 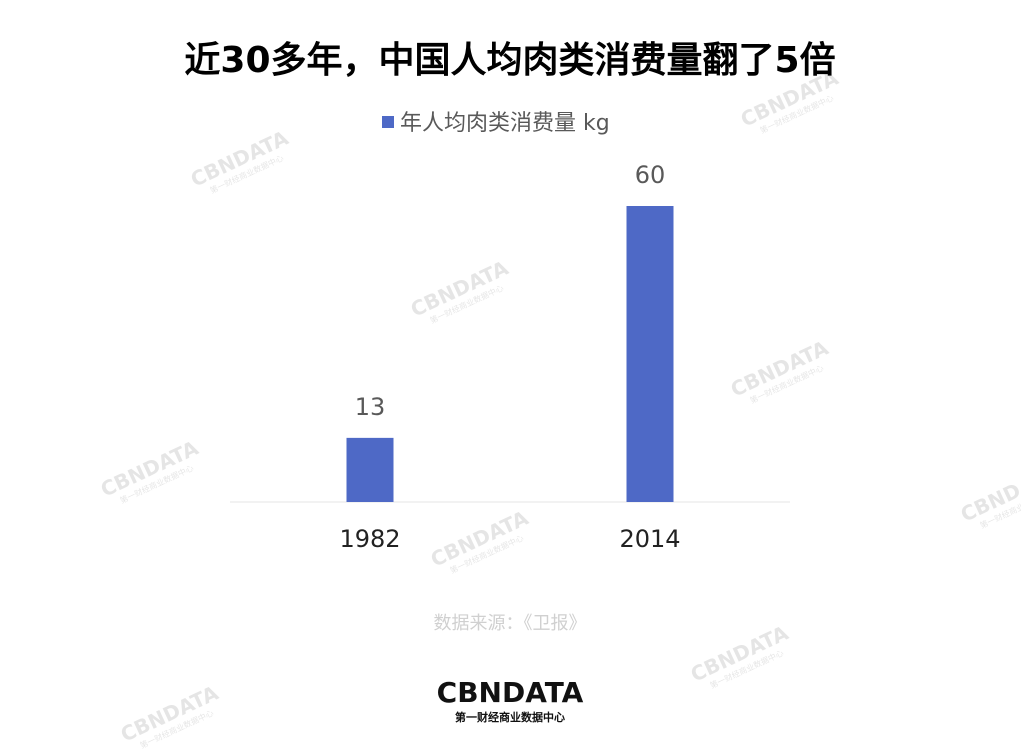 What do you see at coordinates (510, 623) in the screenshot?
I see `source: 数据来源：《卫报》` at bounding box center [510, 623].